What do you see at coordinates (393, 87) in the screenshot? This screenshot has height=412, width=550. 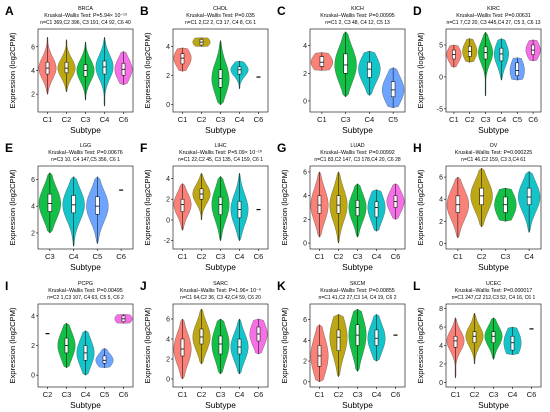 I see `violin-c5` at bounding box center [393, 87].